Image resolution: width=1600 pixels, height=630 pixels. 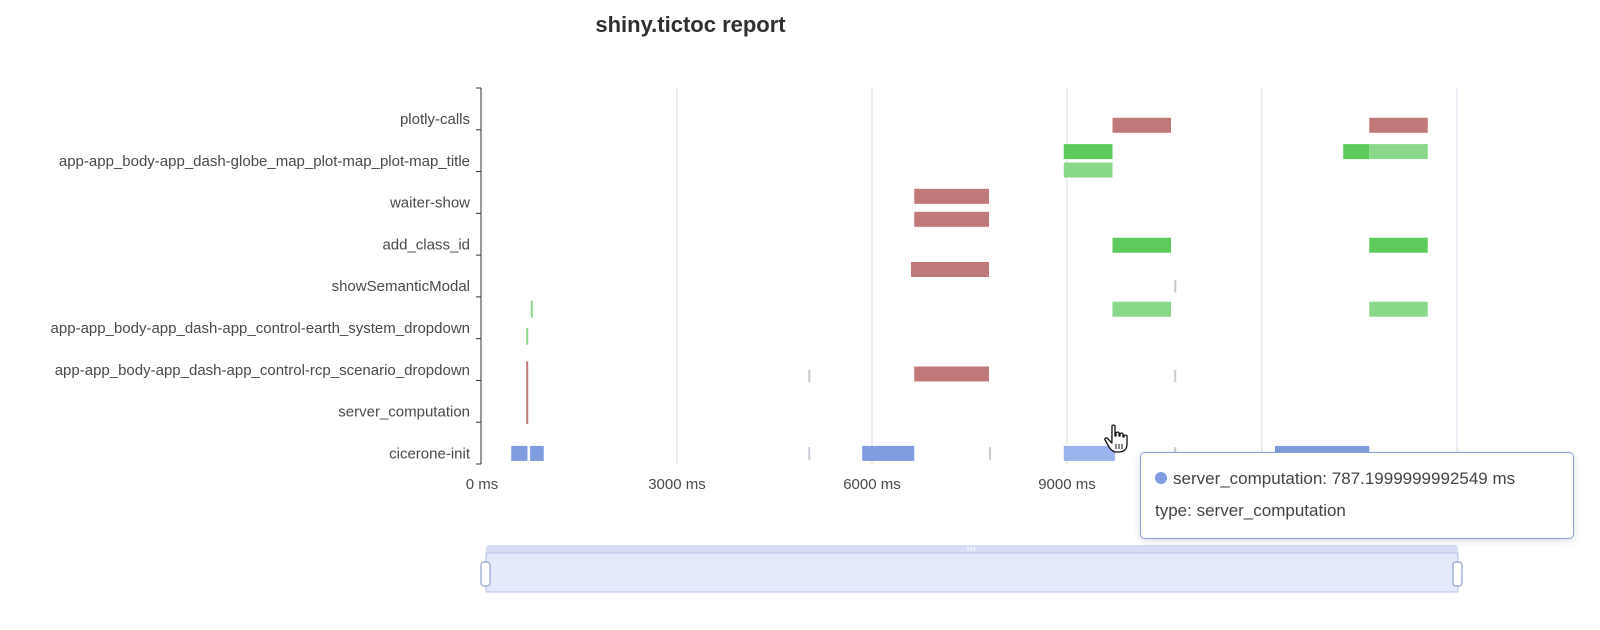 I want to click on slider-window, so click(x=972, y=572).